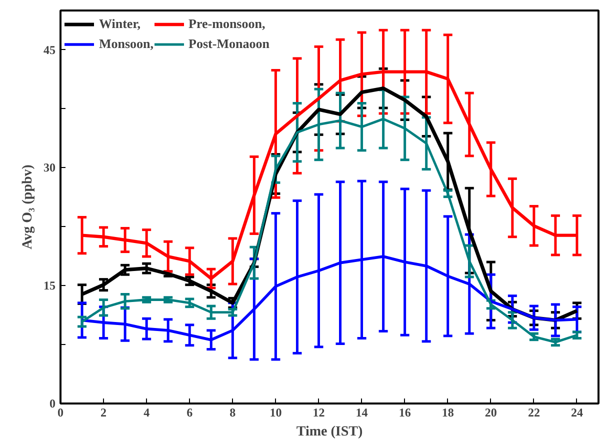  What do you see at coordinates (147, 413) in the screenshot?
I see `x-tick-label: 4` at bounding box center [147, 413].